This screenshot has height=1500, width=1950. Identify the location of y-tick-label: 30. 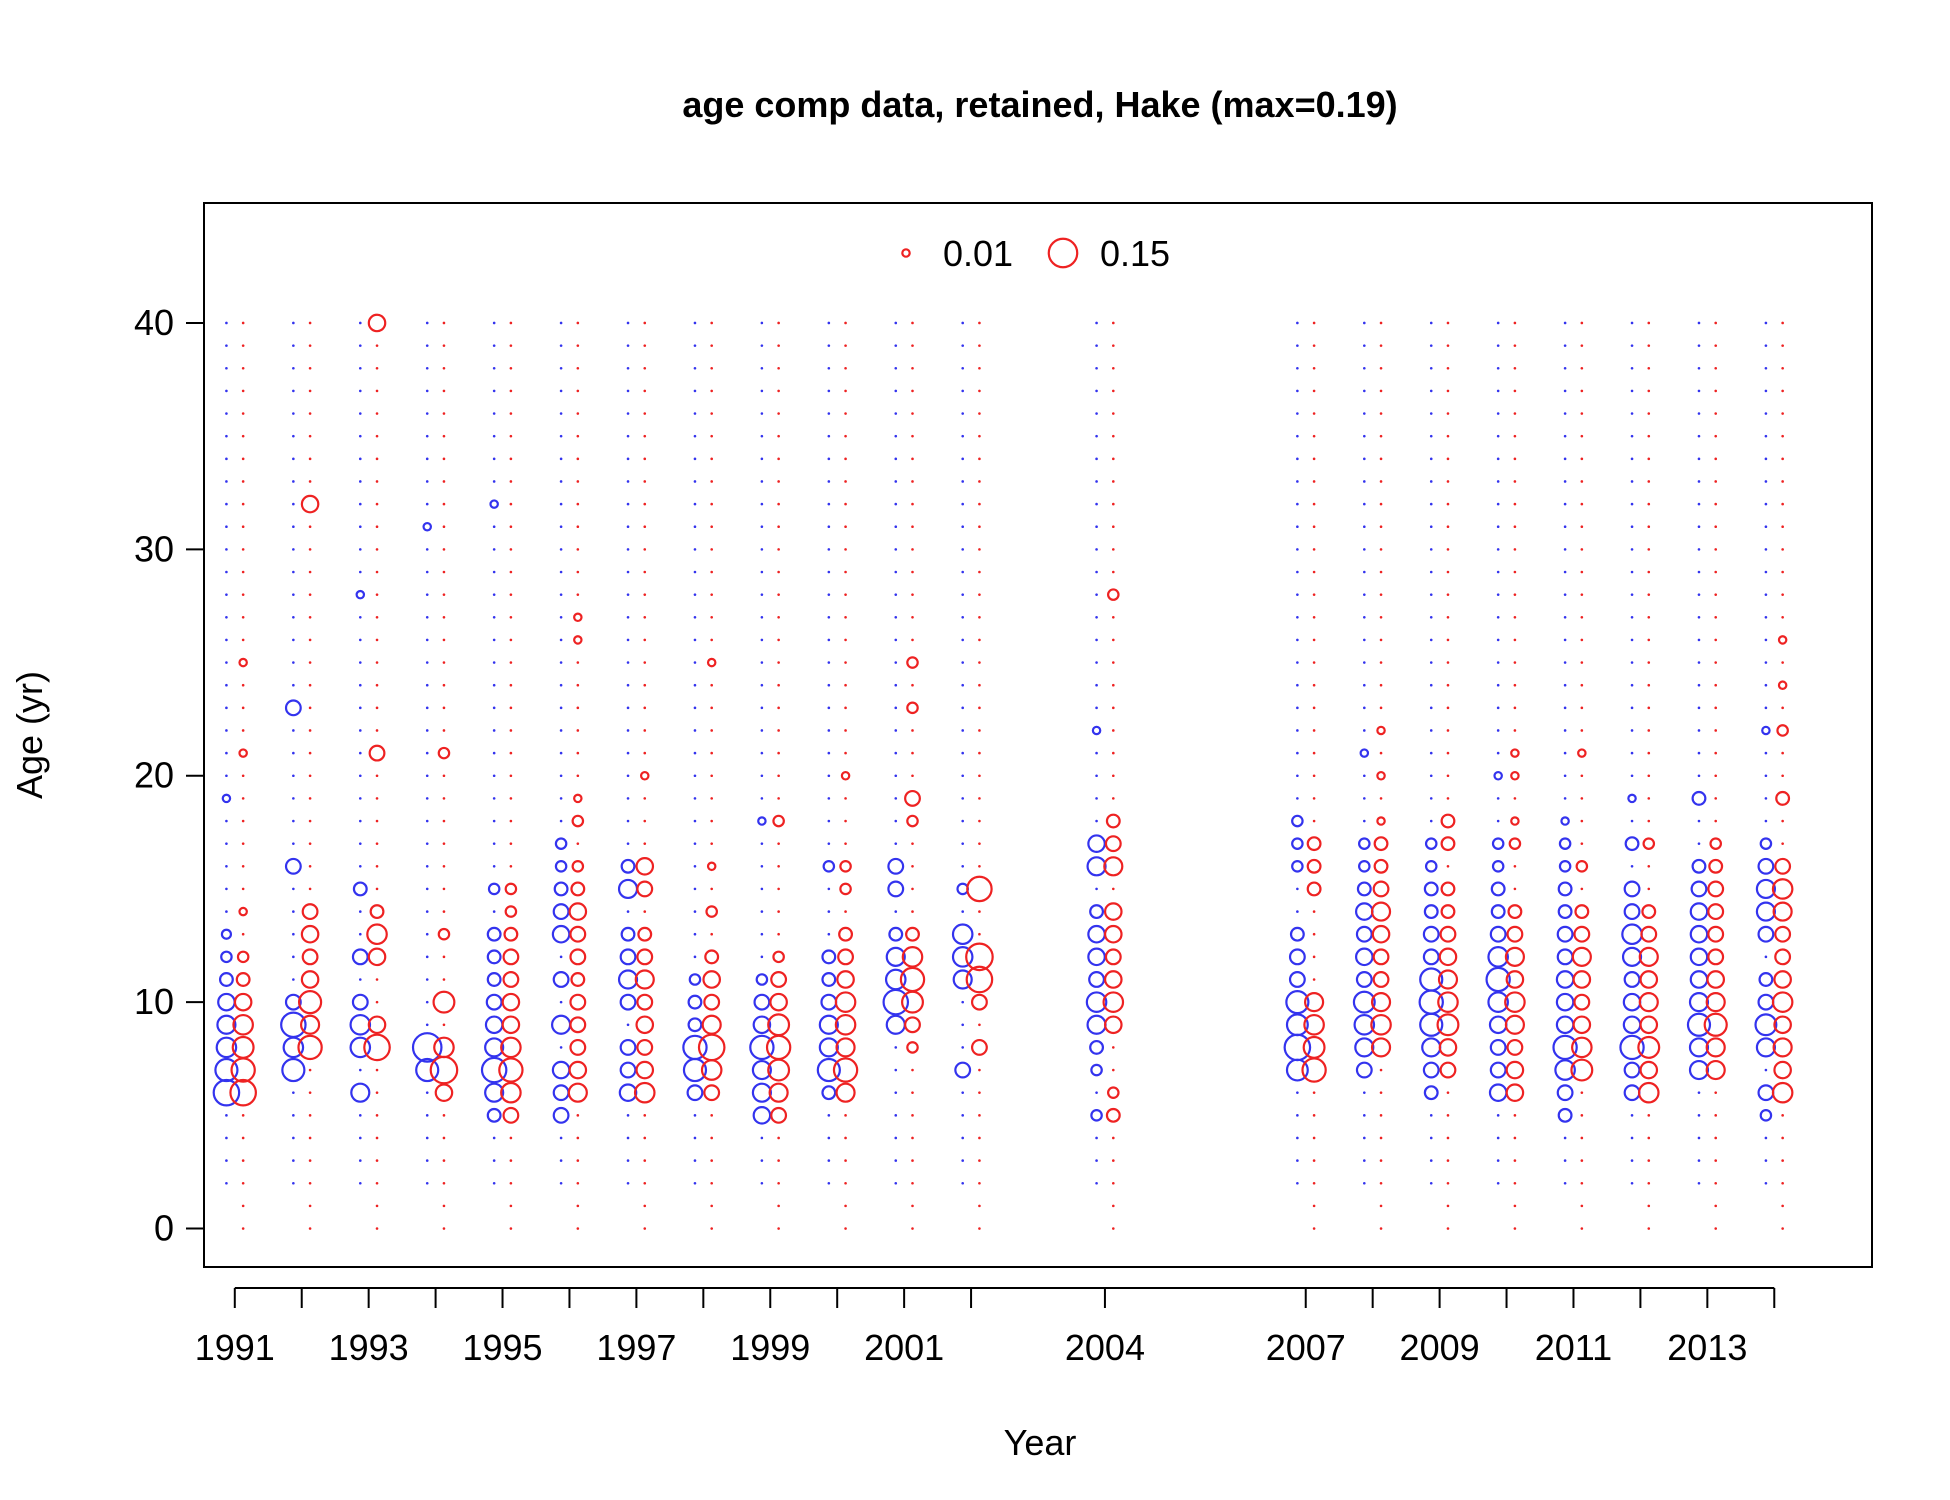
(154, 548).